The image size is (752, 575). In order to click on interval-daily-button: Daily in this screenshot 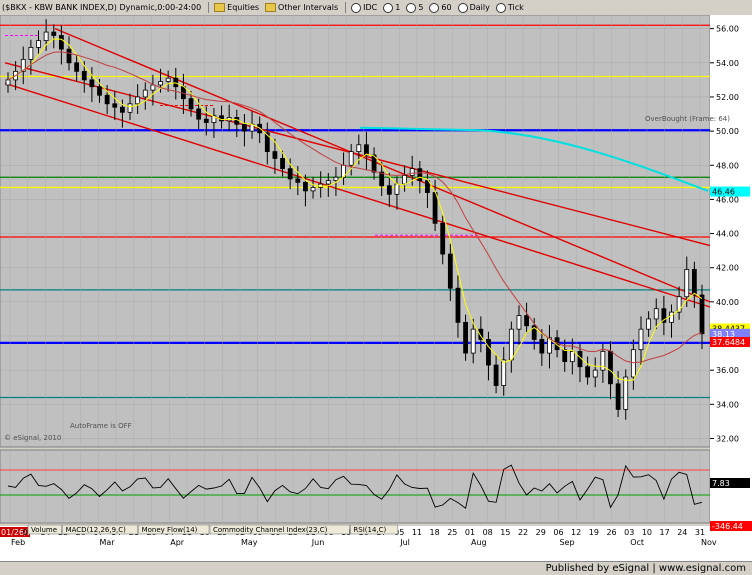, I will do `click(474, 7)`.